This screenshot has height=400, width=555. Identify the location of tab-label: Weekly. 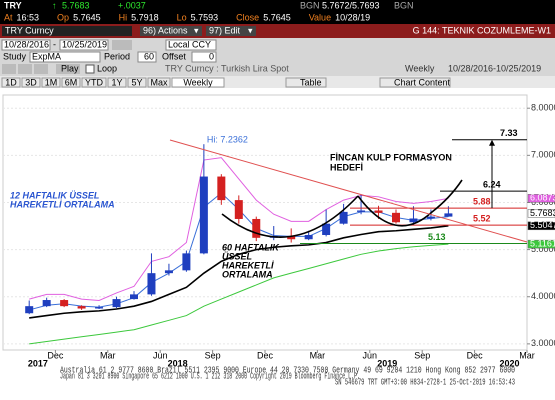
(198, 82).